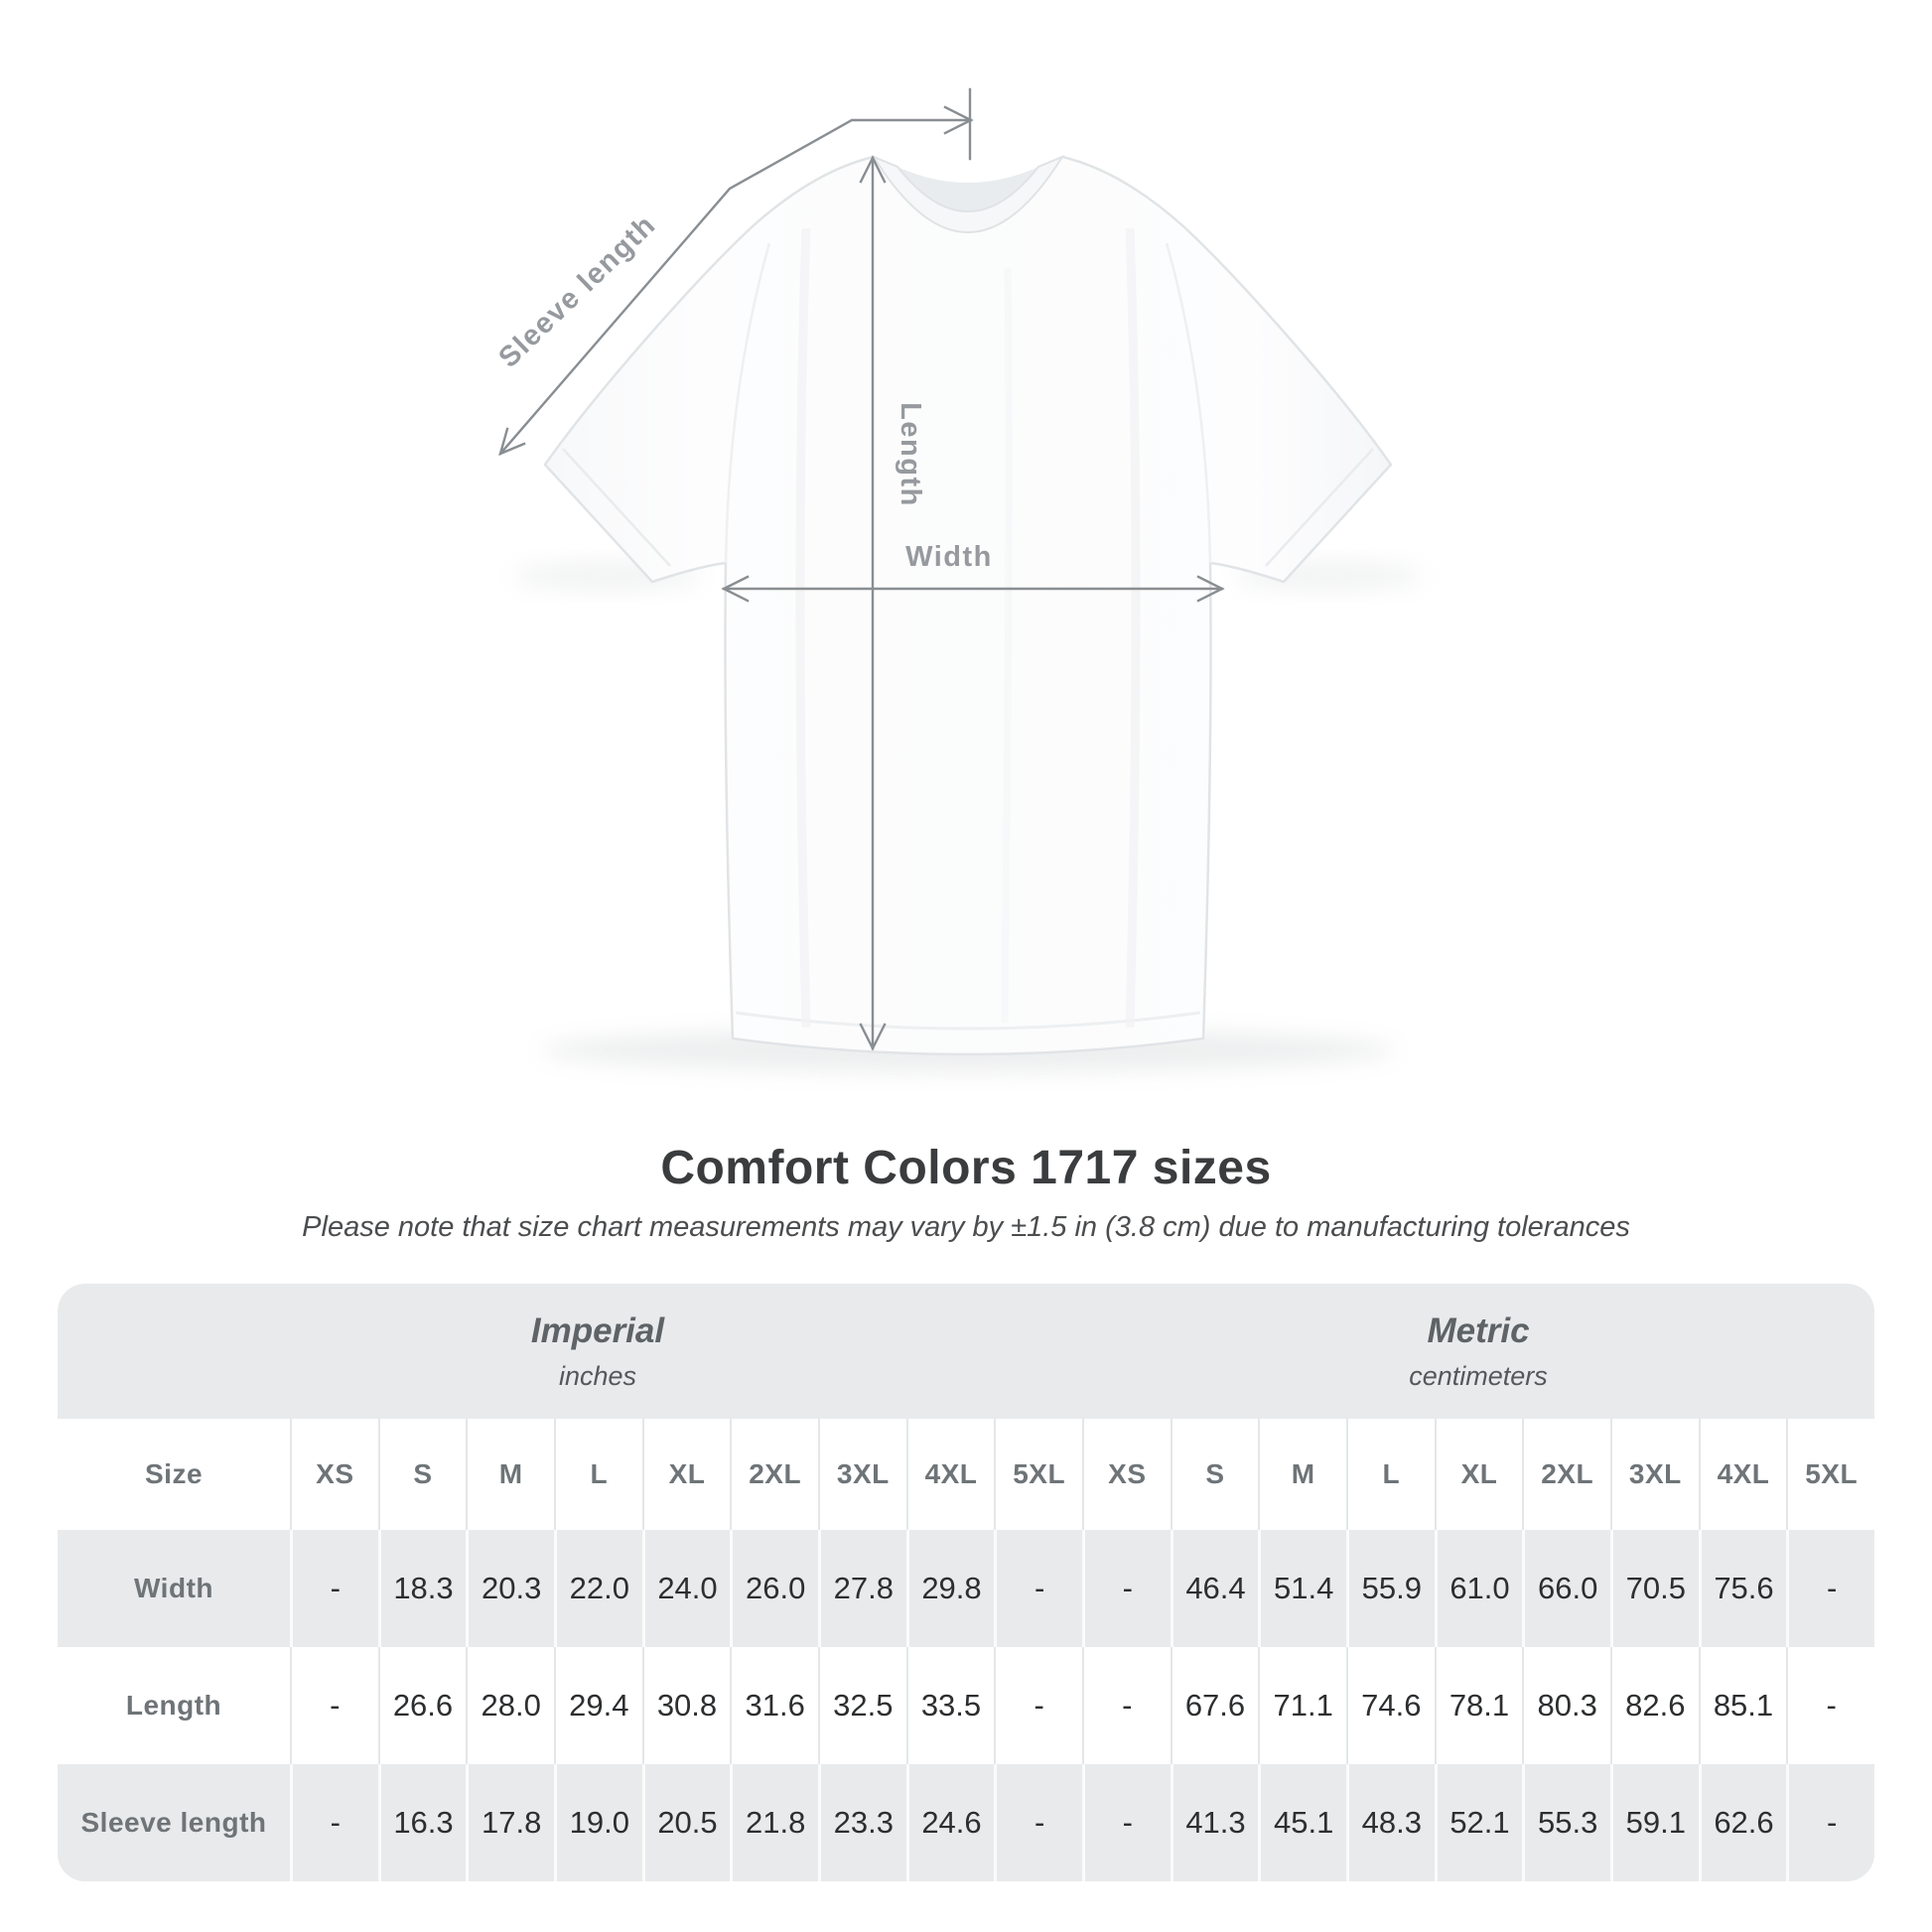  What do you see at coordinates (949, 557) in the screenshot?
I see `width-label: Width` at bounding box center [949, 557].